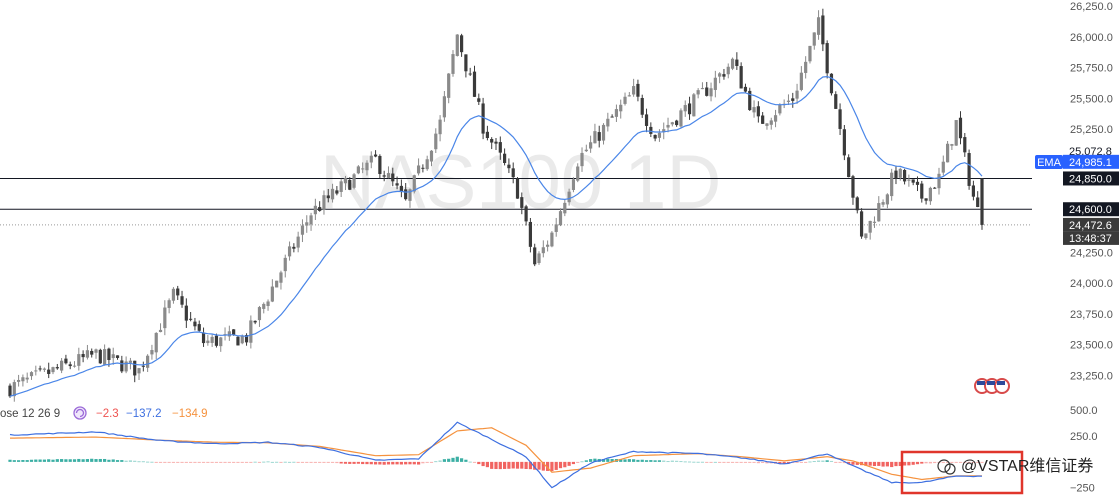 The width and height of the screenshot is (1119, 501). Describe the element at coordinates (1091, 315) in the screenshot. I see `price-tick-label: 23,750.0` at that location.